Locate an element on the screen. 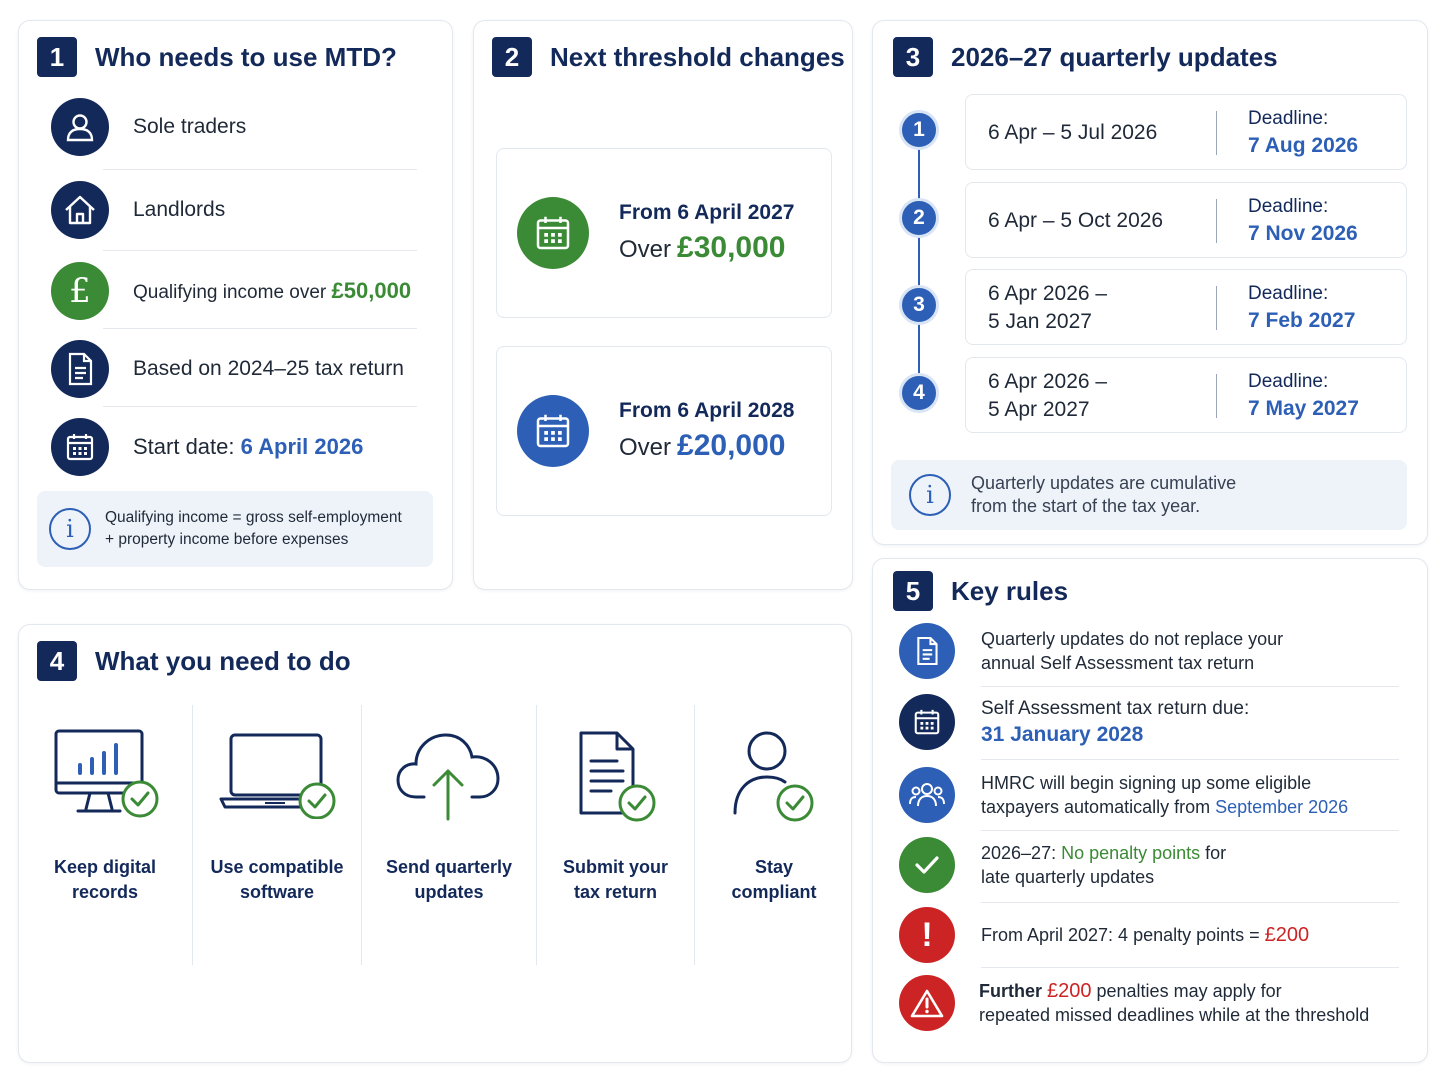 Image resolution: width=1448 pixels, height=1086 pixels. item-label: Sole traders is located at coordinates (190, 126).